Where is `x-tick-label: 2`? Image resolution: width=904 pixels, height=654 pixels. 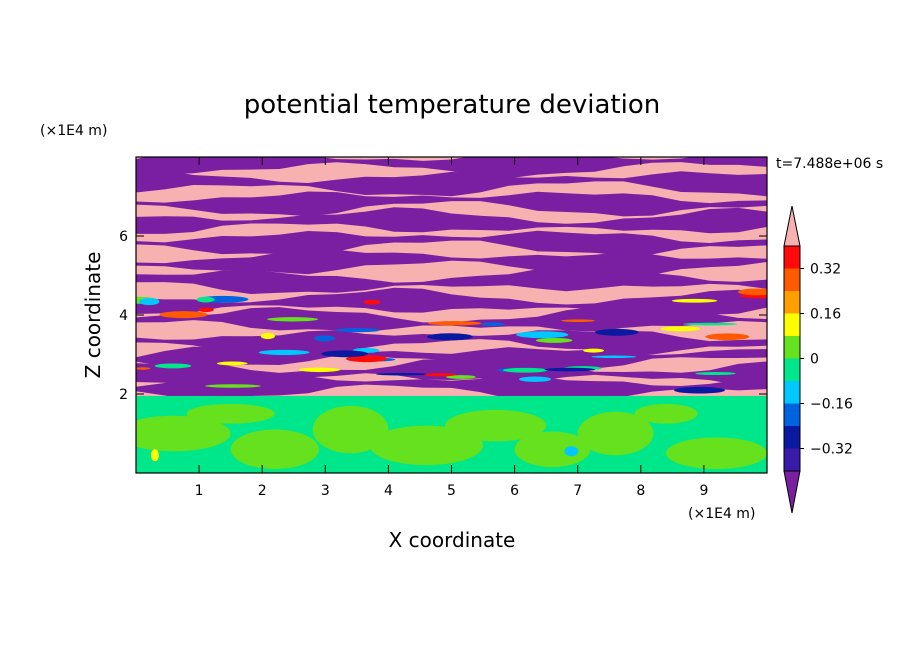
x-tick-label: 2 is located at coordinates (262, 491).